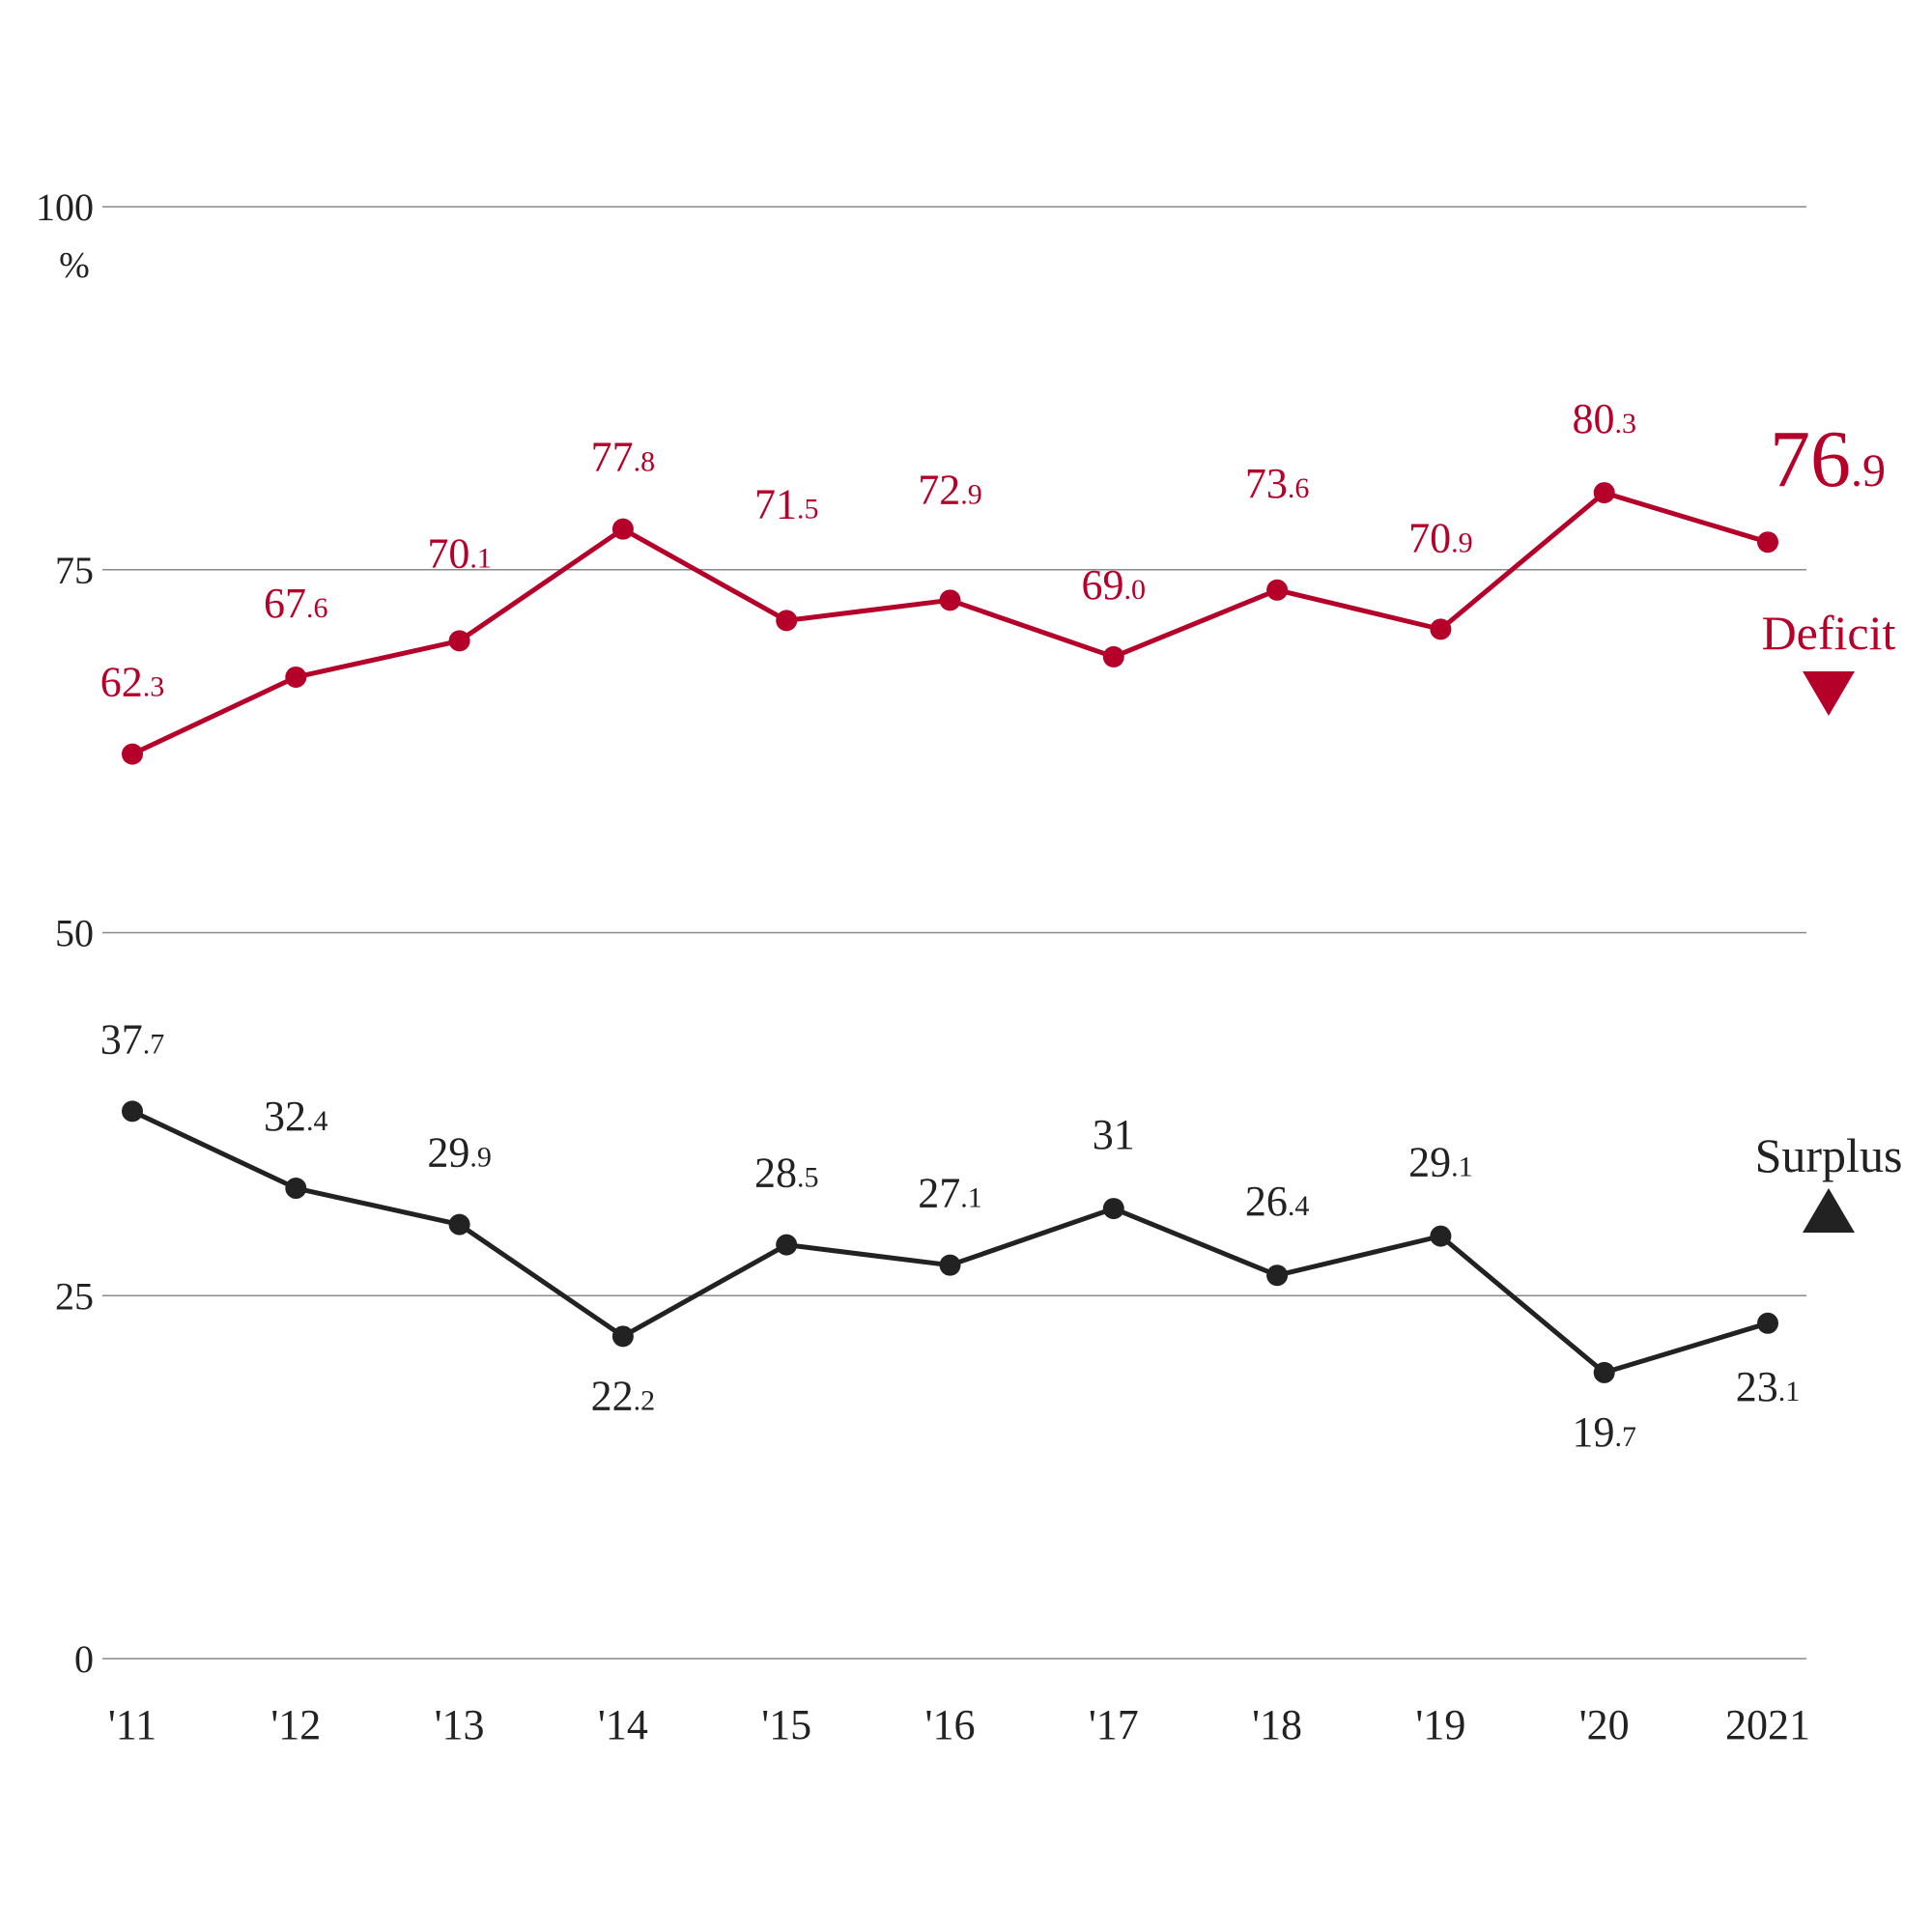 The height and width of the screenshot is (1932, 1932). Describe the element at coordinates (296, 603) in the screenshot. I see `data-label: 67.6` at that location.